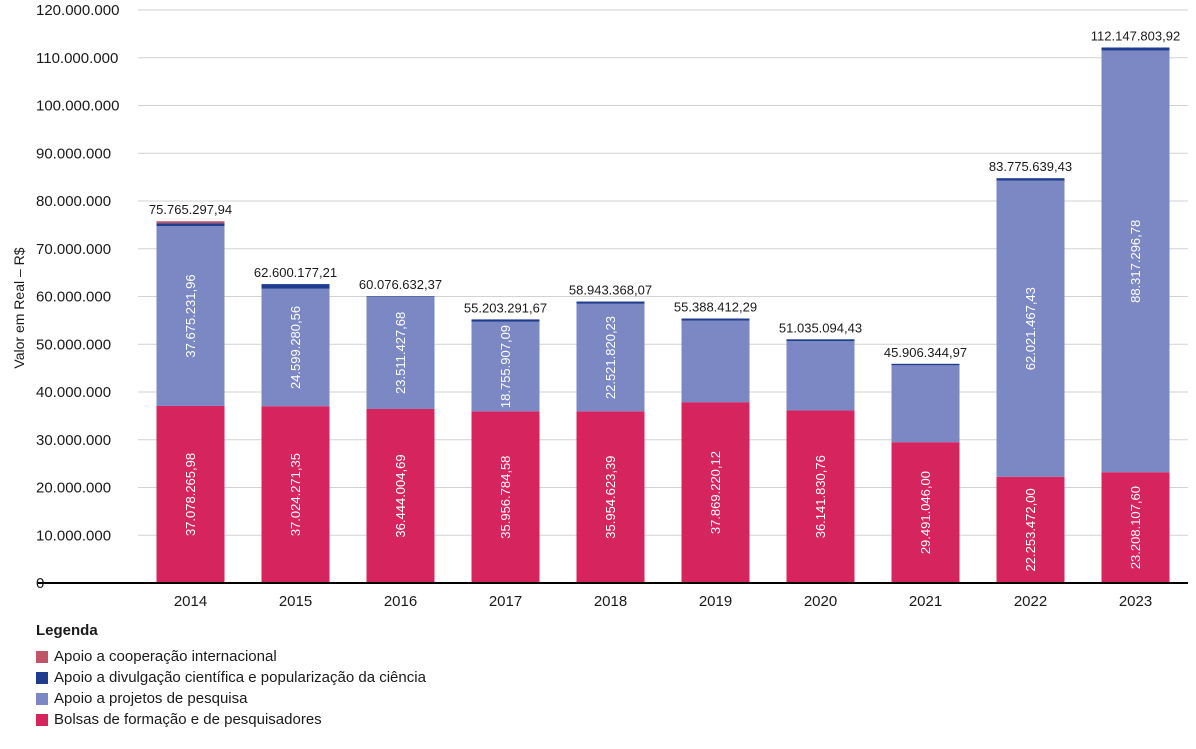 This screenshot has height=749, width=1196. I want to click on x-tick-label: 2019, so click(715, 601).